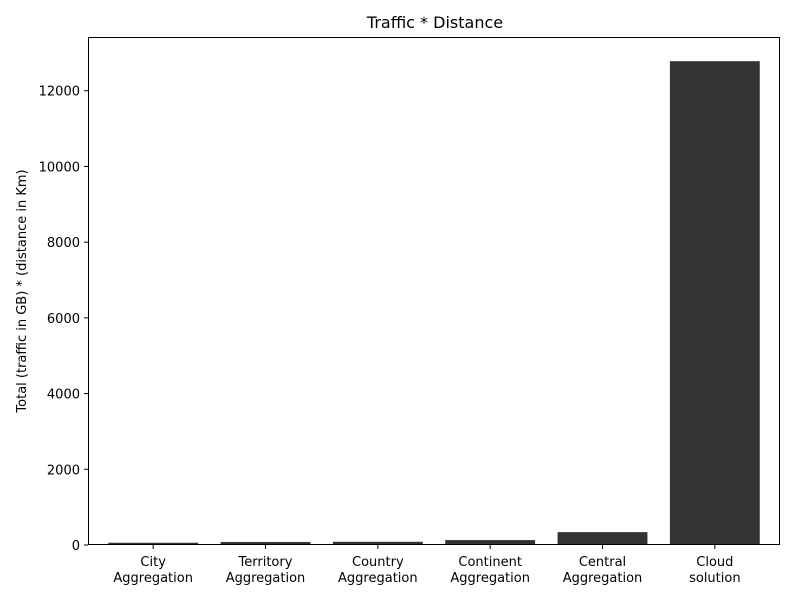 This screenshot has width=800, height=600. What do you see at coordinates (434, 22) in the screenshot?
I see `chart-title: Traffic * Distance` at bounding box center [434, 22].